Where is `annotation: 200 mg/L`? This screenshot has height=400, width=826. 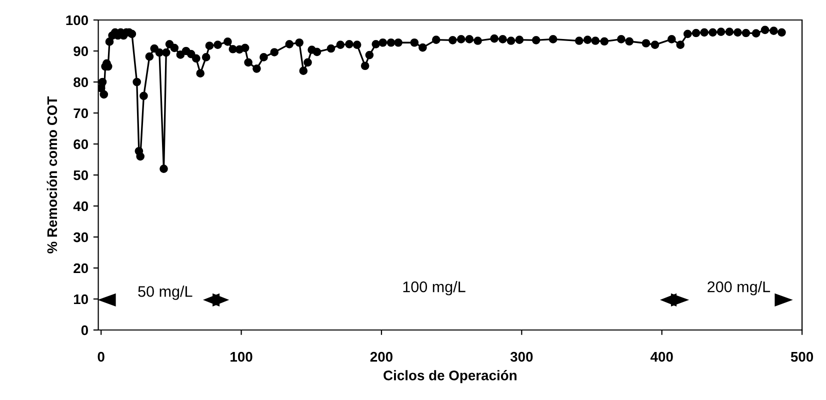 annotation: 200 mg/L is located at coordinates (739, 288).